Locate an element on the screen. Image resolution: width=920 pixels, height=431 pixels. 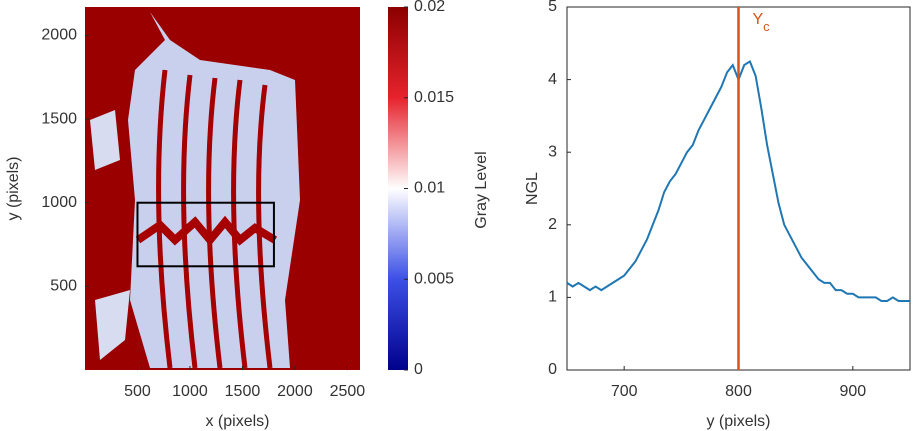
y-tick-label: 1 is located at coordinates (552, 297).